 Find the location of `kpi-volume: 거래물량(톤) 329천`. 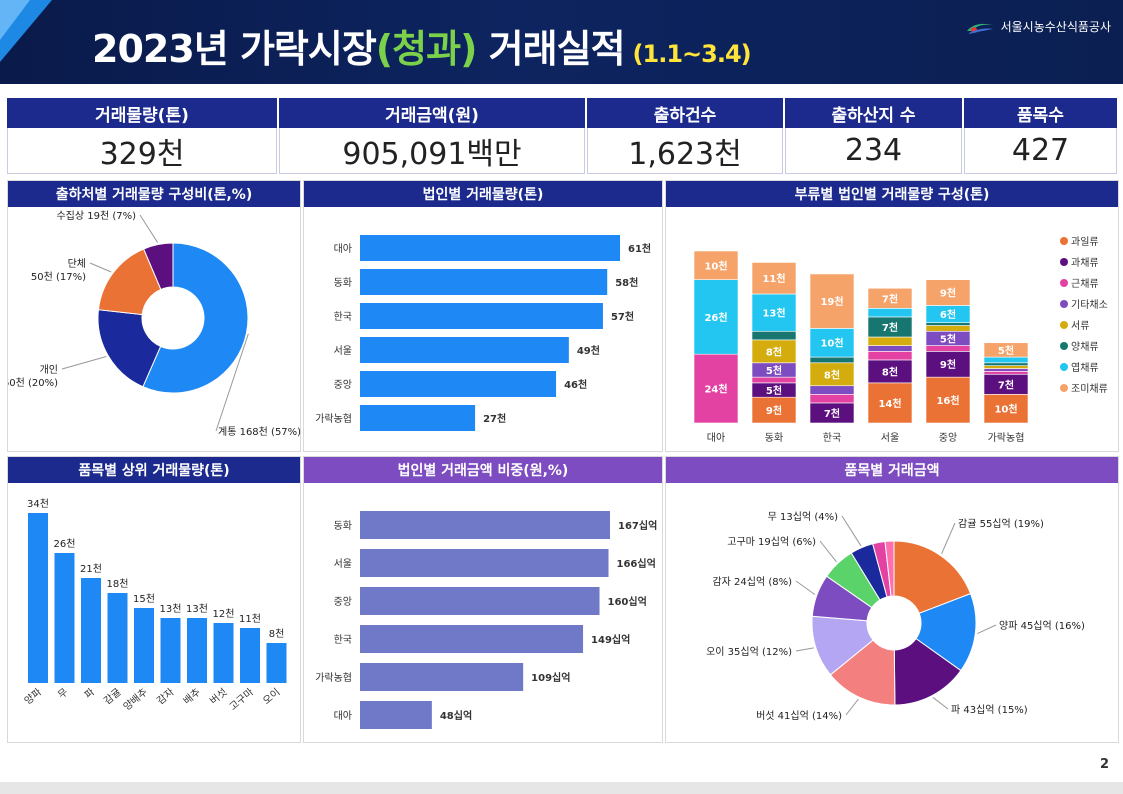

kpi-volume: 거래물량(톤) 329천 is located at coordinates (142, 137).